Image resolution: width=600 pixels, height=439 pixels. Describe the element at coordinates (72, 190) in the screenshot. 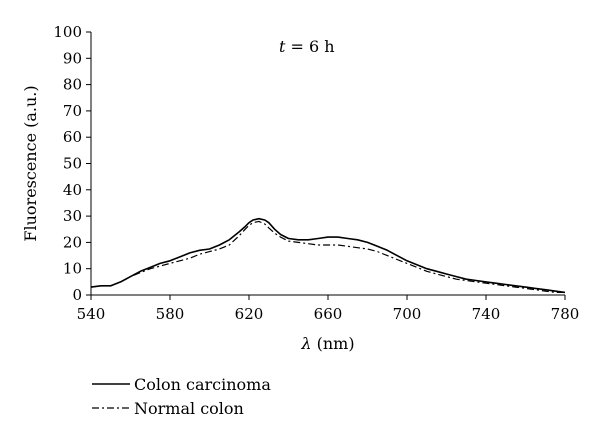

I see `y-tick-label: 40` at that location.